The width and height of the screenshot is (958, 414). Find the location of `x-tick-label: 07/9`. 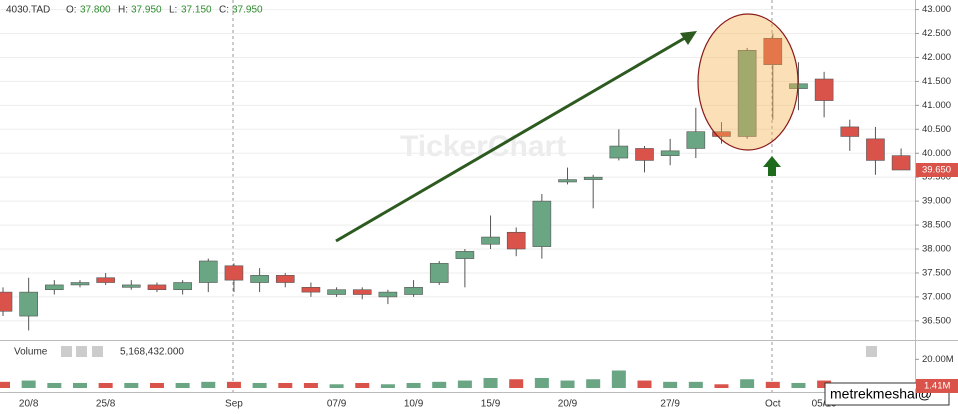

x-tick-label: 07/9 is located at coordinates (337, 404).